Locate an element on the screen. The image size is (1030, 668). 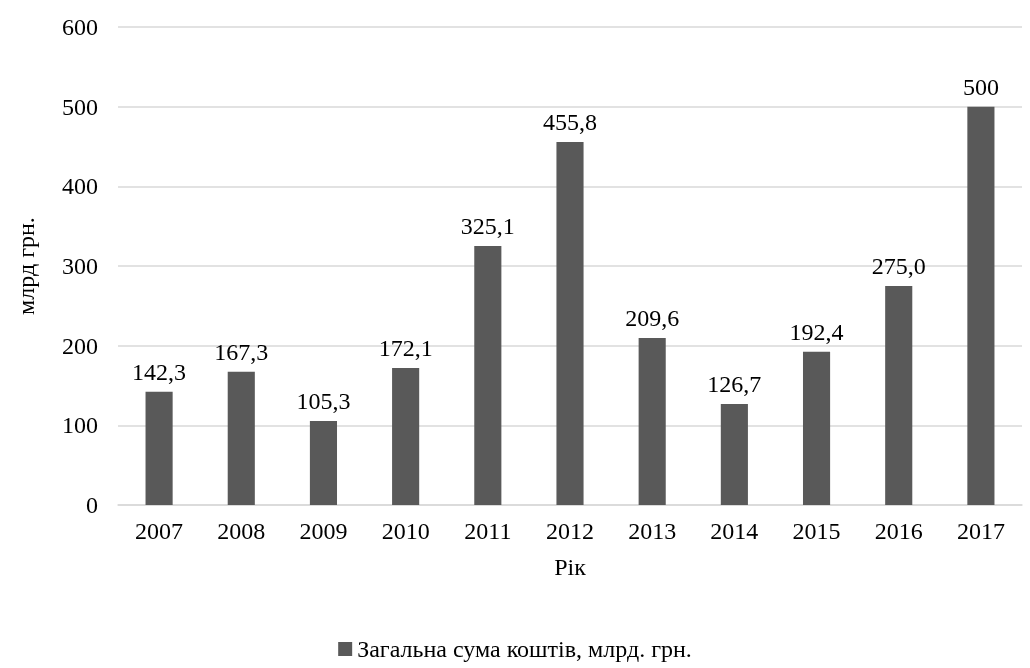
x-tick-label: 2007 is located at coordinates (159, 531).